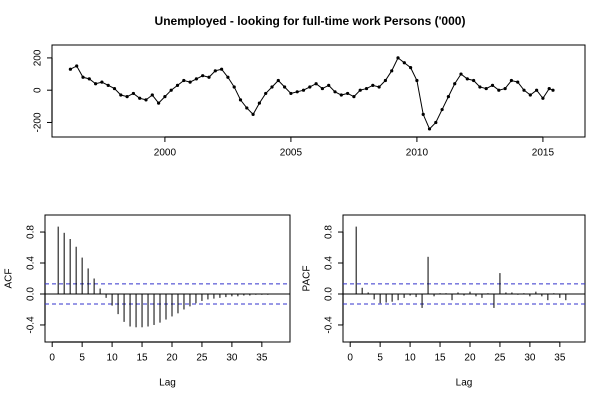 The image size is (600, 400). I want to click on x-tick-label: 2015, so click(543, 153).